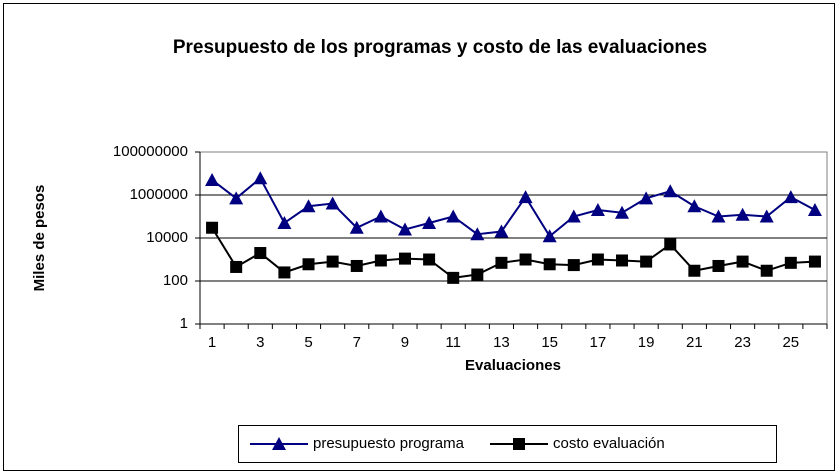  I want to click on x-tick-label: 13, so click(501, 342).